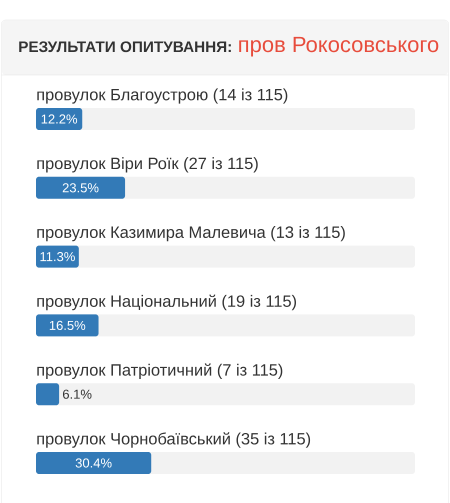  I want to click on chart-title: РЕЗУЛЬТАТИ ОПИТУВАННЯ:, so click(125, 46).